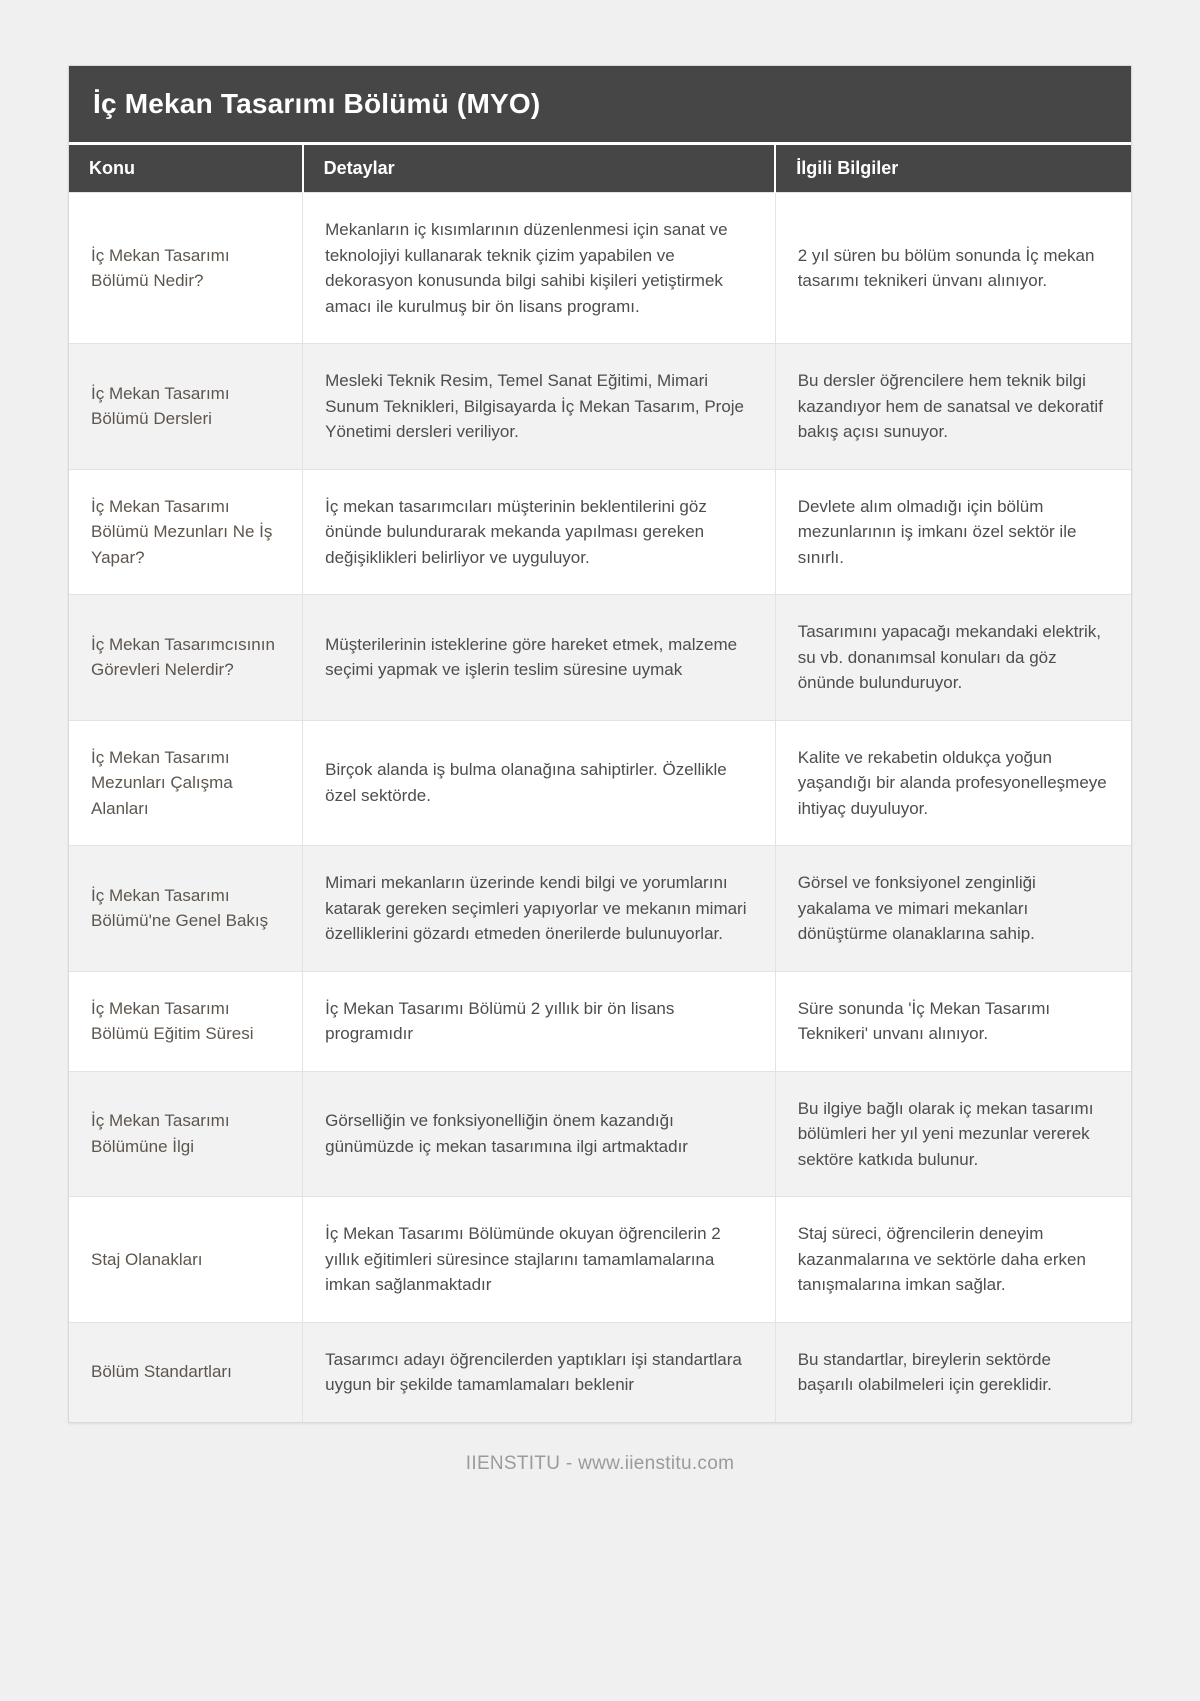  What do you see at coordinates (186, 169) in the screenshot?
I see `column-header-konu: Konu` at bounding box center [186, 169].